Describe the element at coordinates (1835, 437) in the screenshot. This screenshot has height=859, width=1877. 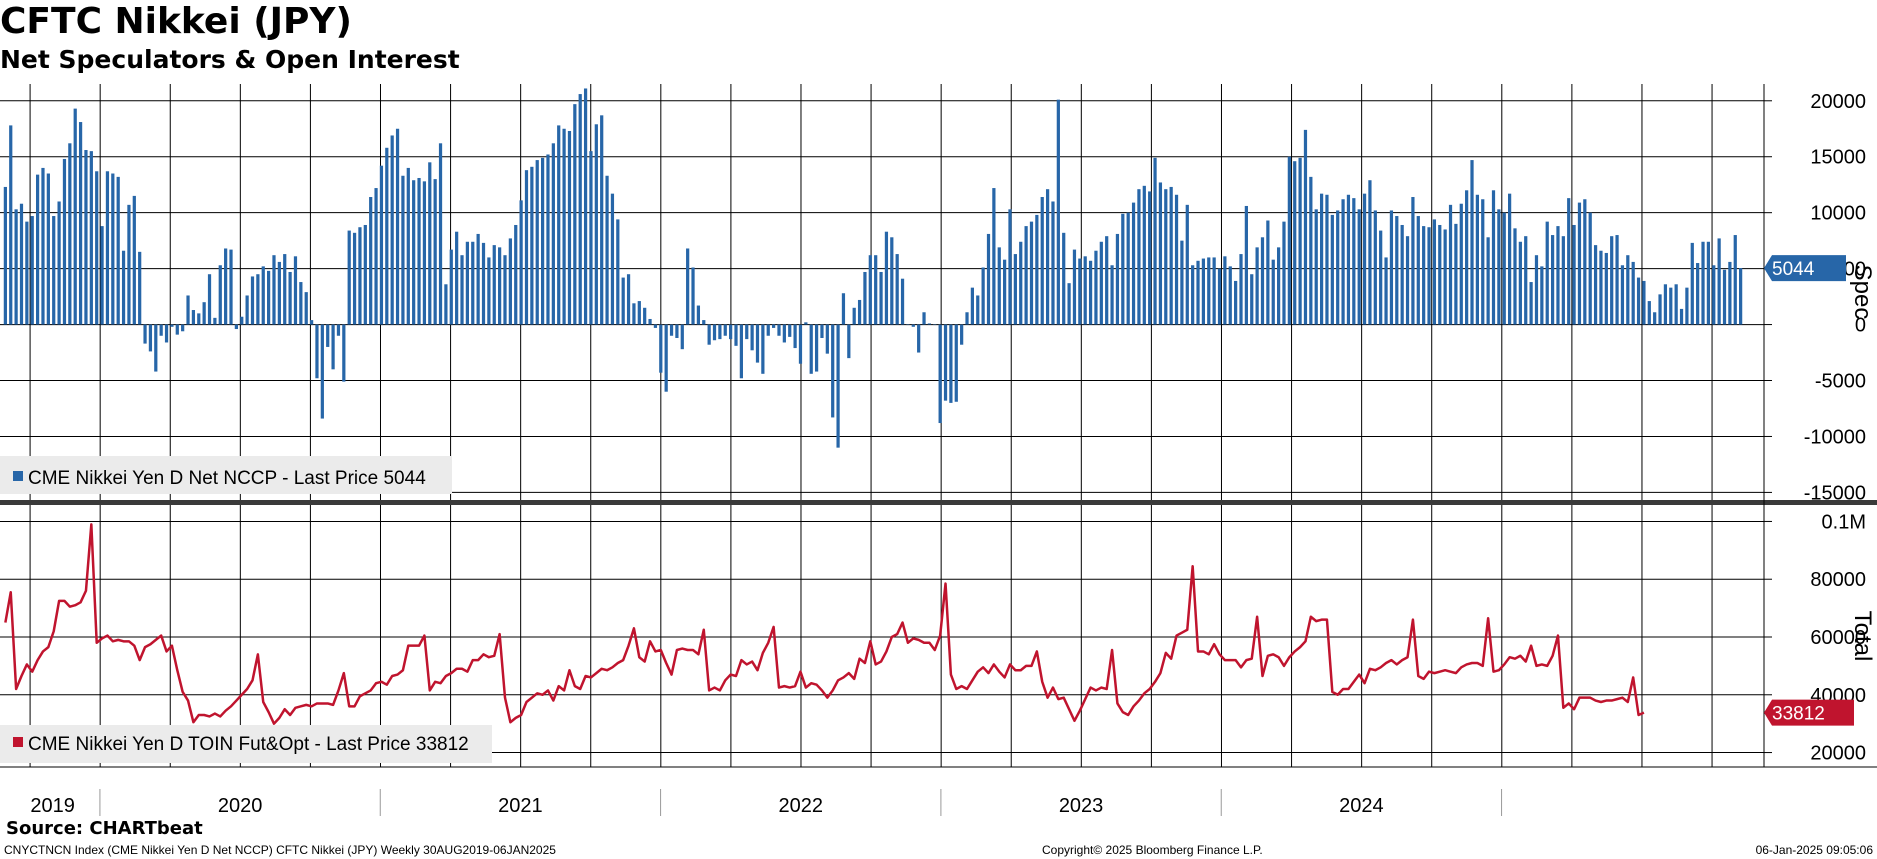
I see `spec-tick-label: -10000` at that location.